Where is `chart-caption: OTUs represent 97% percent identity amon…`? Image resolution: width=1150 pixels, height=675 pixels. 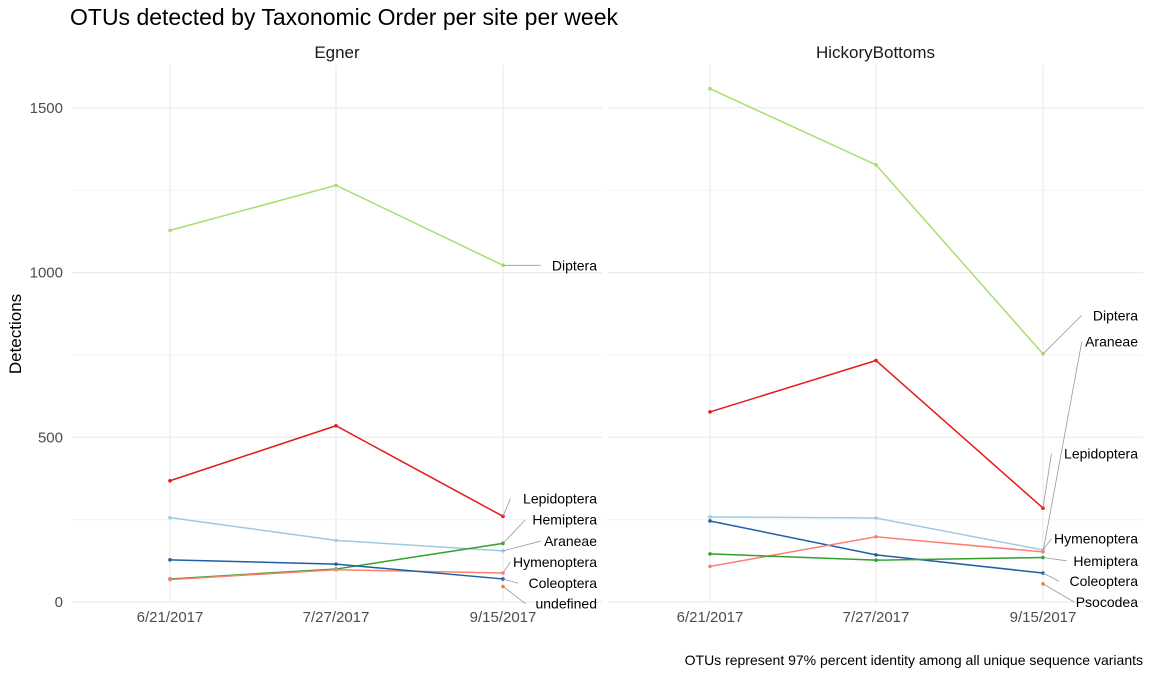 chart-caption: OTUs represent 97% percent identity amon… is located at coordinates (914, 660).